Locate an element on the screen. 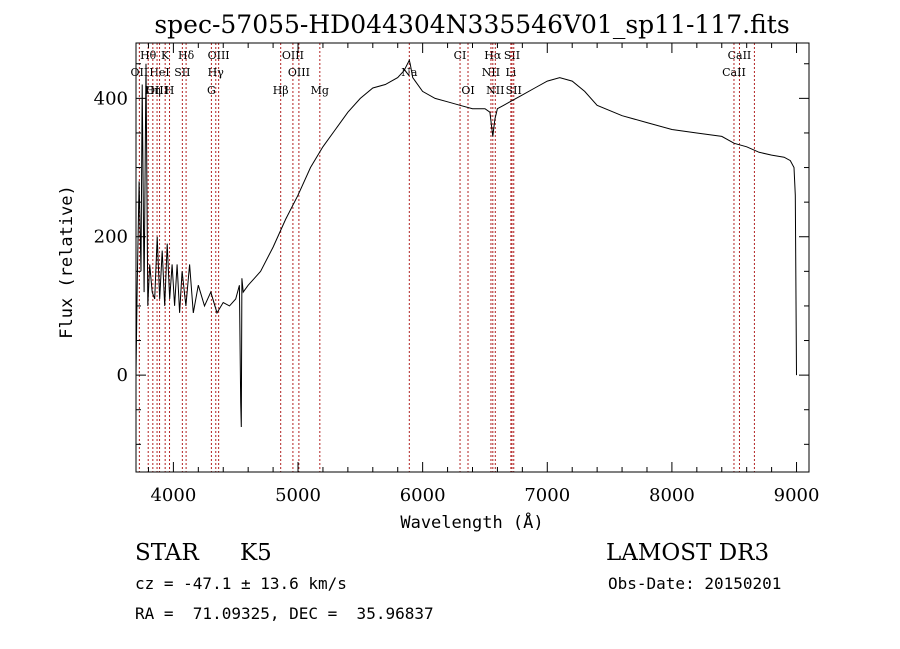  y-tick-label: 400 is located at coordinates (111, 98).